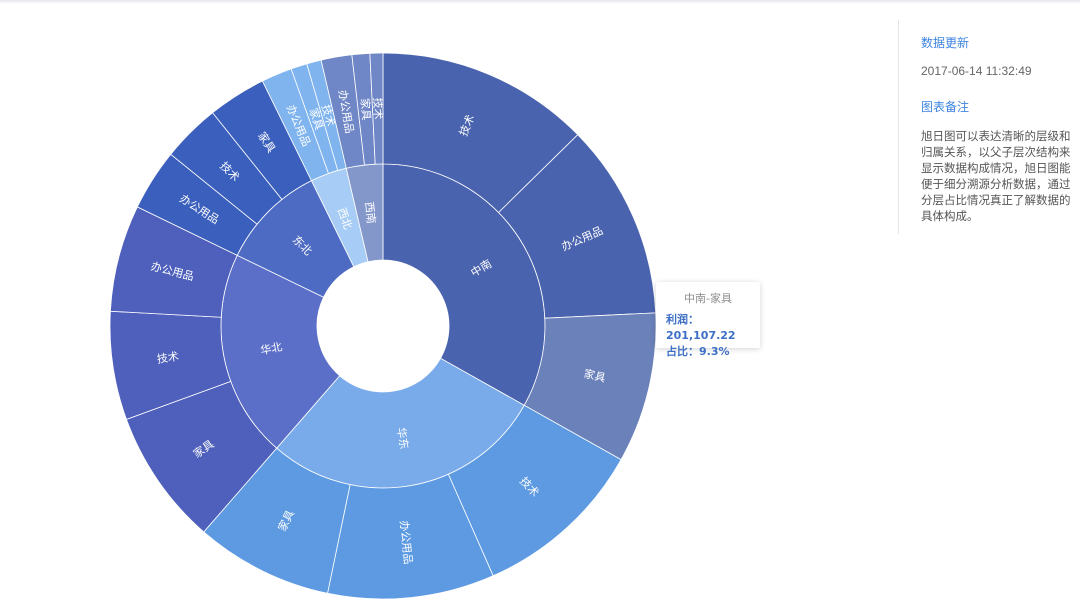 Image resolution: width=1080 pixels, height=612 pixels. Describe the element at coordinates (945, 43) in the screenshot. I see `update-label: 数据更新` at that location.